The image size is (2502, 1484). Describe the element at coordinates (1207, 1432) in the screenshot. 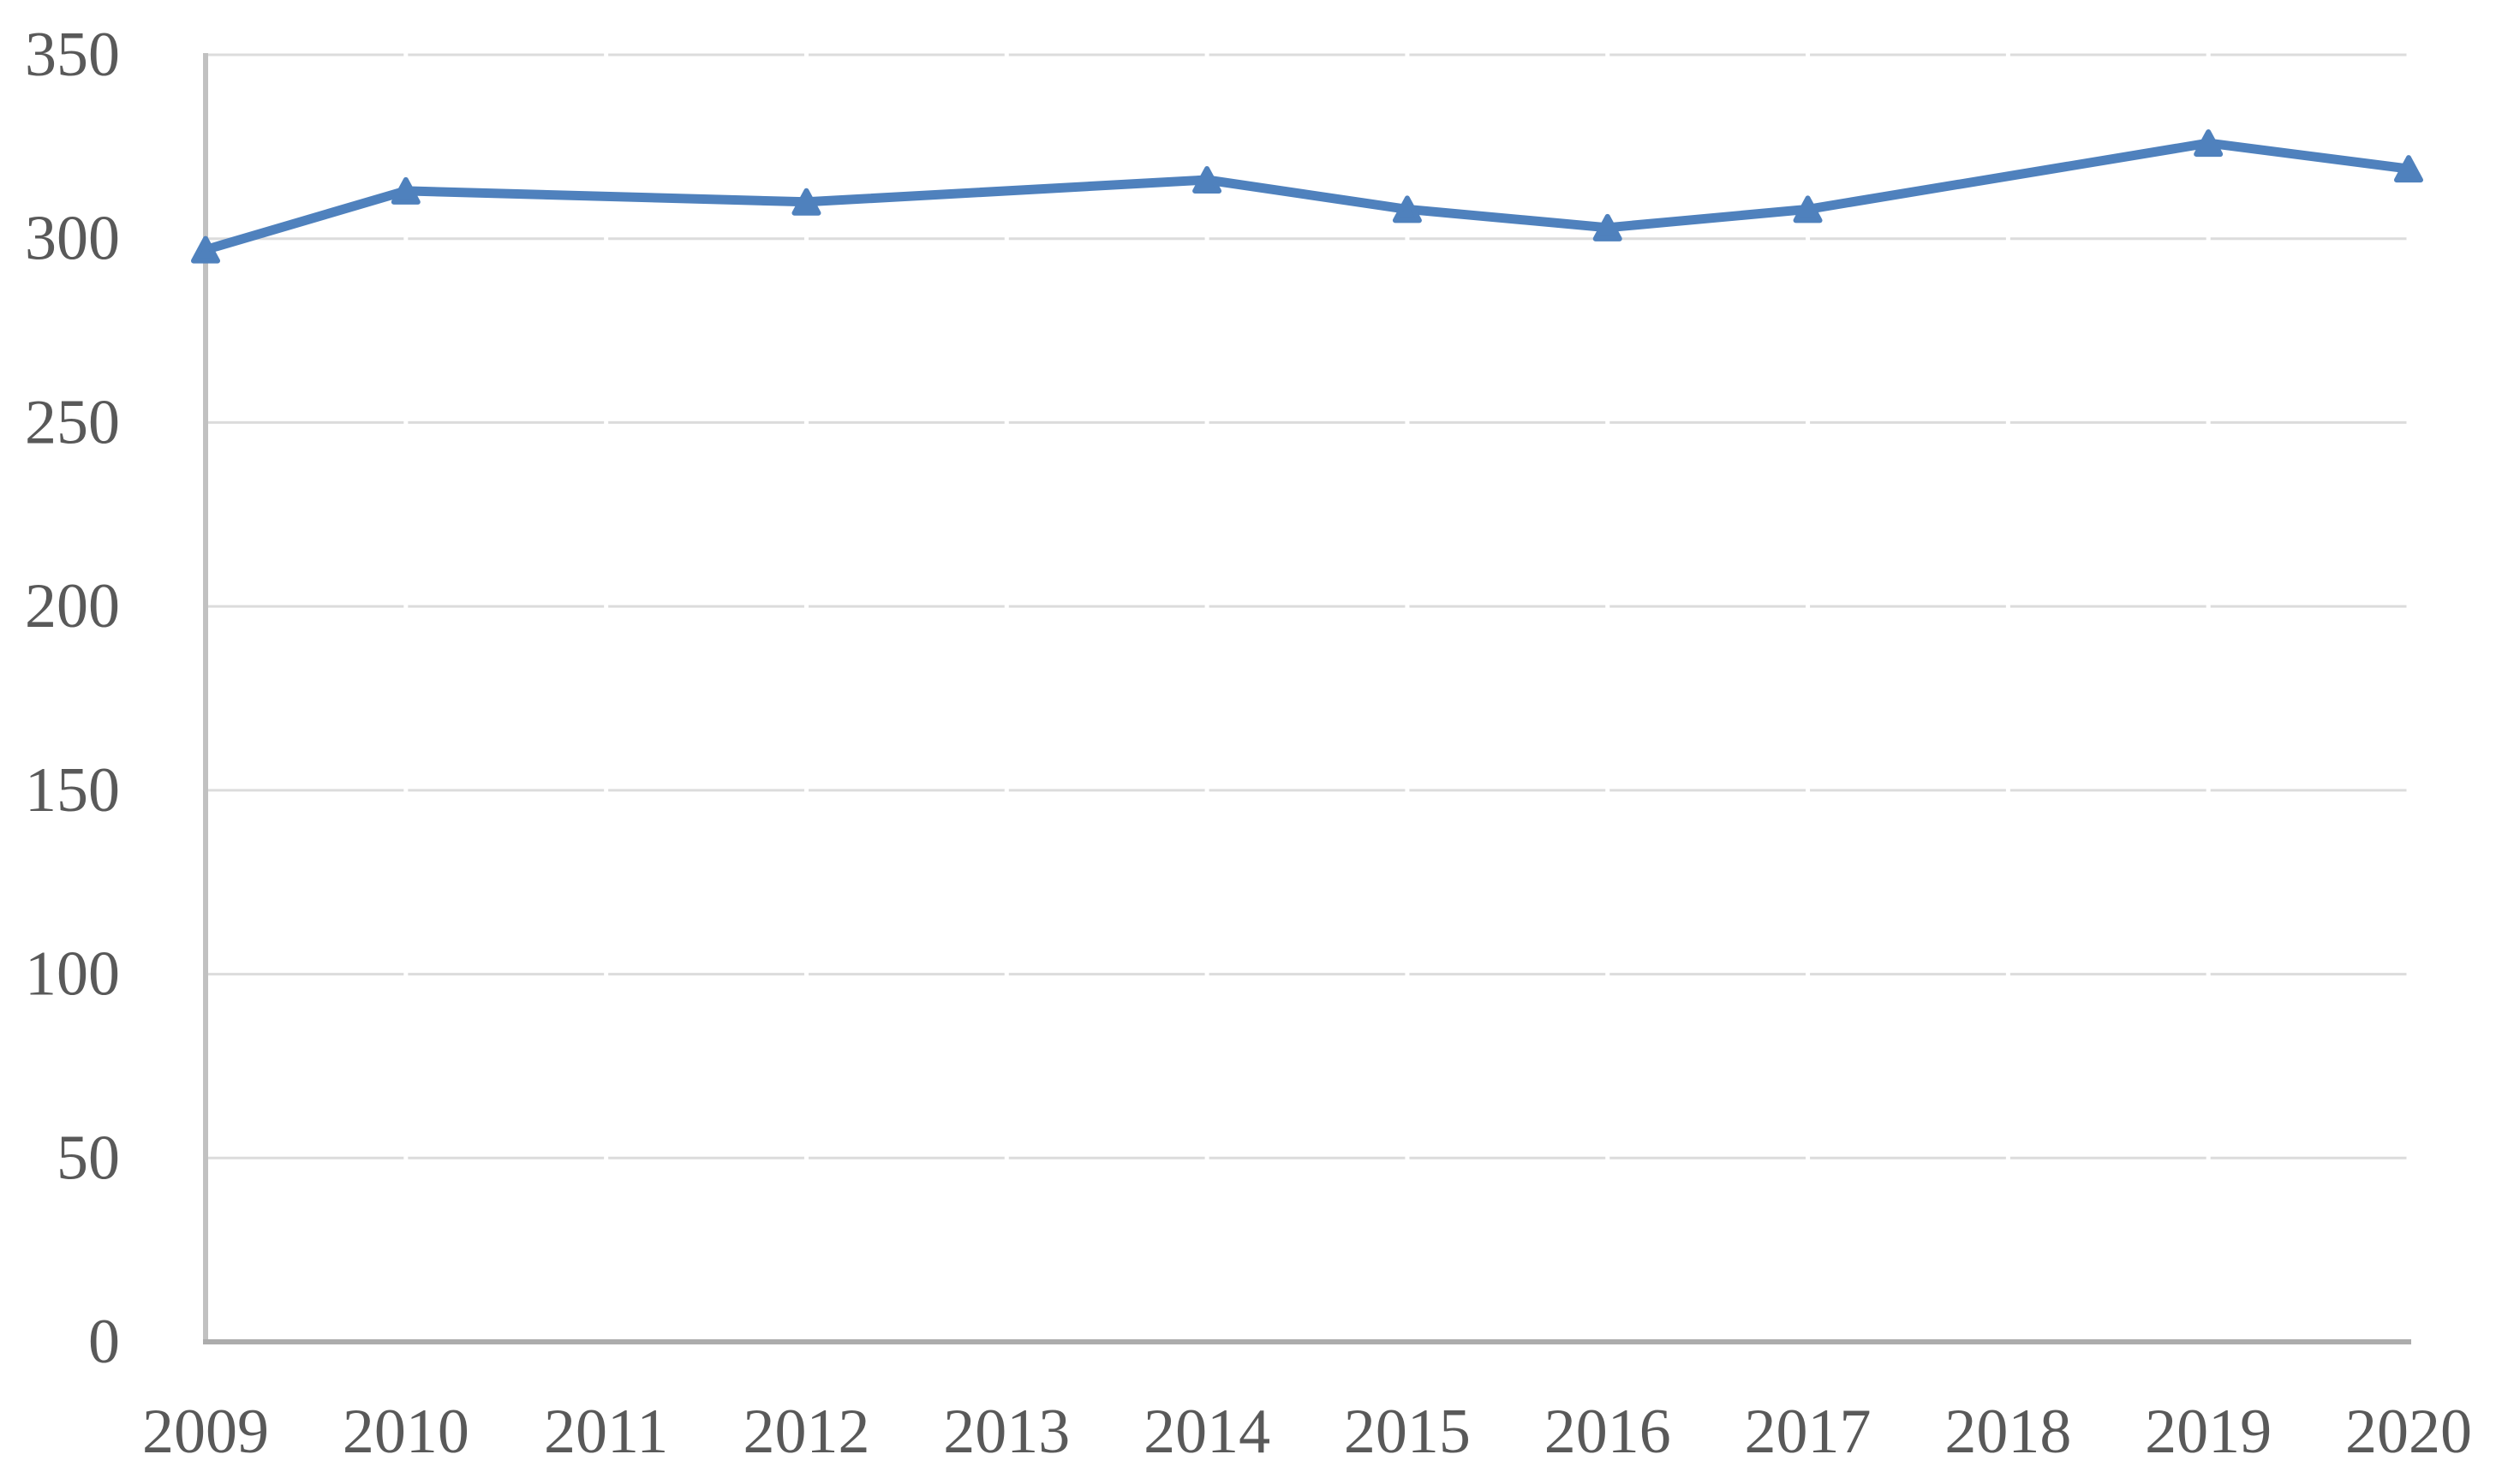

I see `x-tick-label-2014: 2014` at that location.